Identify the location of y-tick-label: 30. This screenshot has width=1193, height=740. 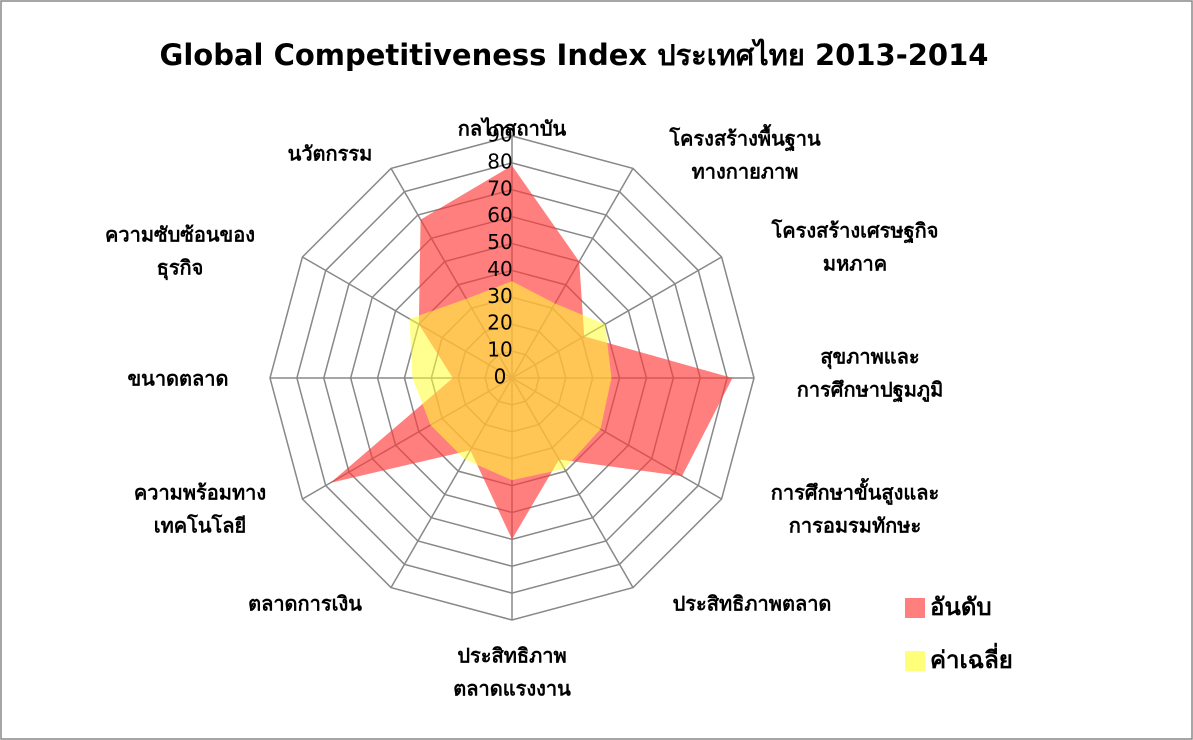
(499, 296).